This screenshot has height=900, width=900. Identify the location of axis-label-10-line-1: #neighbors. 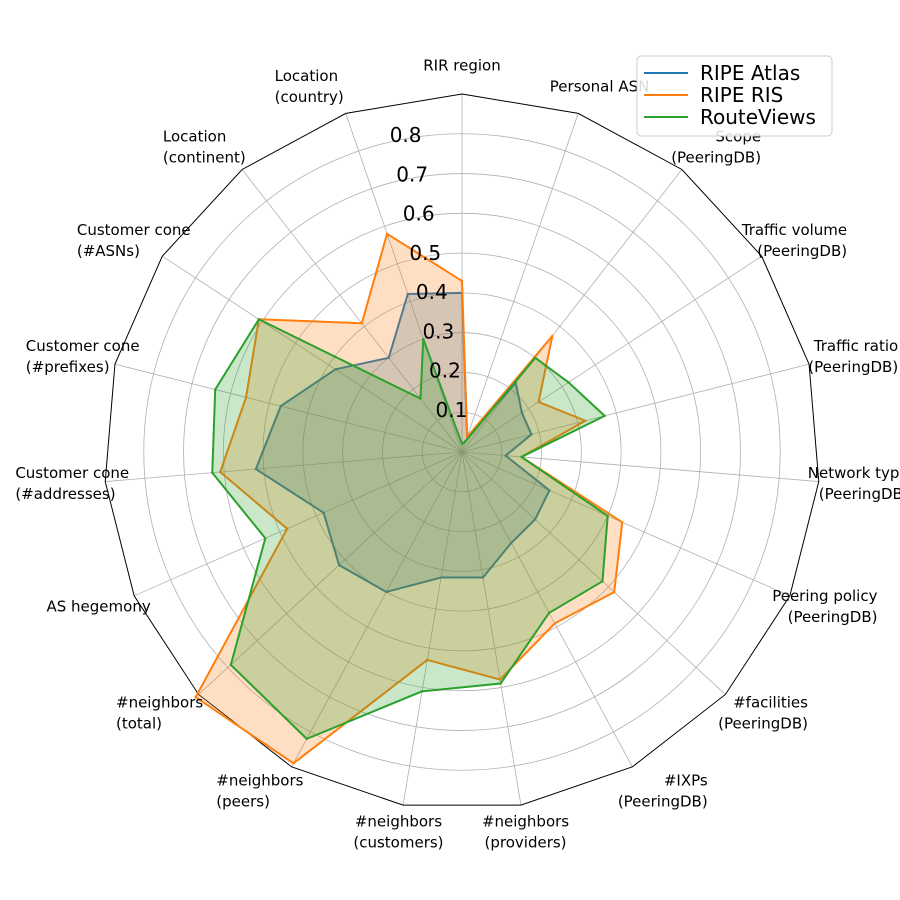
(525, 822).